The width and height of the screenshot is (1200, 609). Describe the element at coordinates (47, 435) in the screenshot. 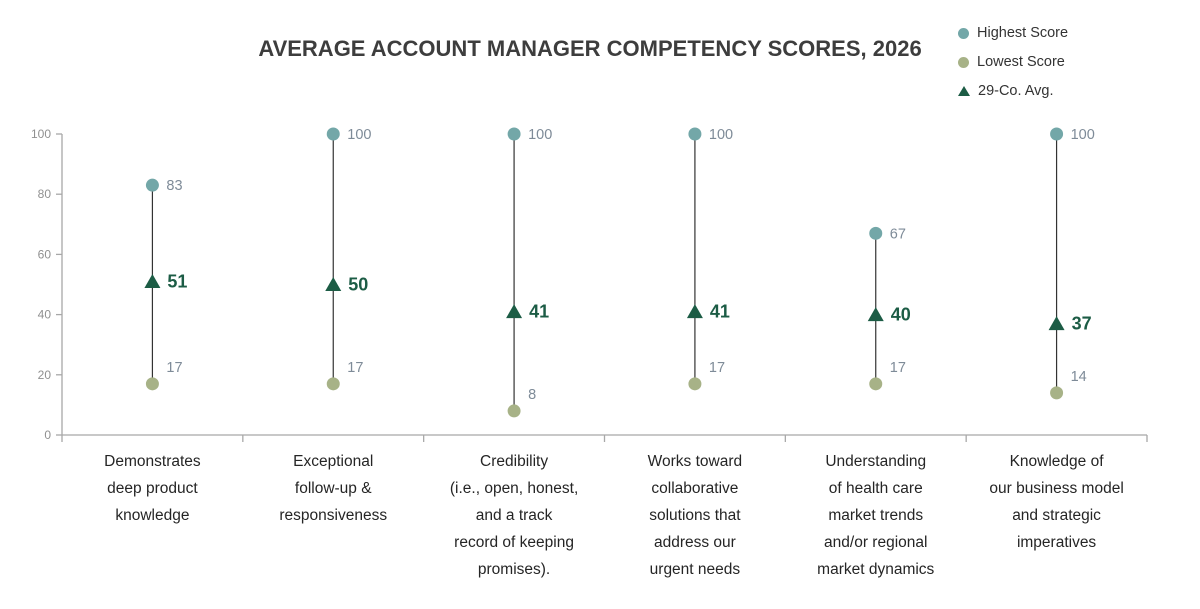

I see `y-axis-tick-label: 0` at that location.